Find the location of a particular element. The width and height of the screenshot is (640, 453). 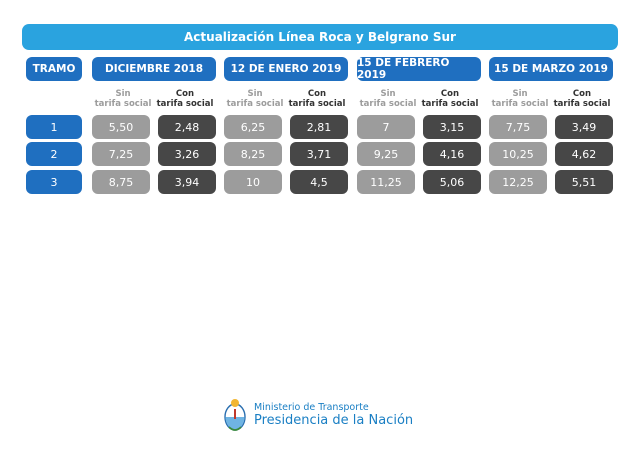

fare-sin-cell: 10,25 is located at coordinates (518, 154).